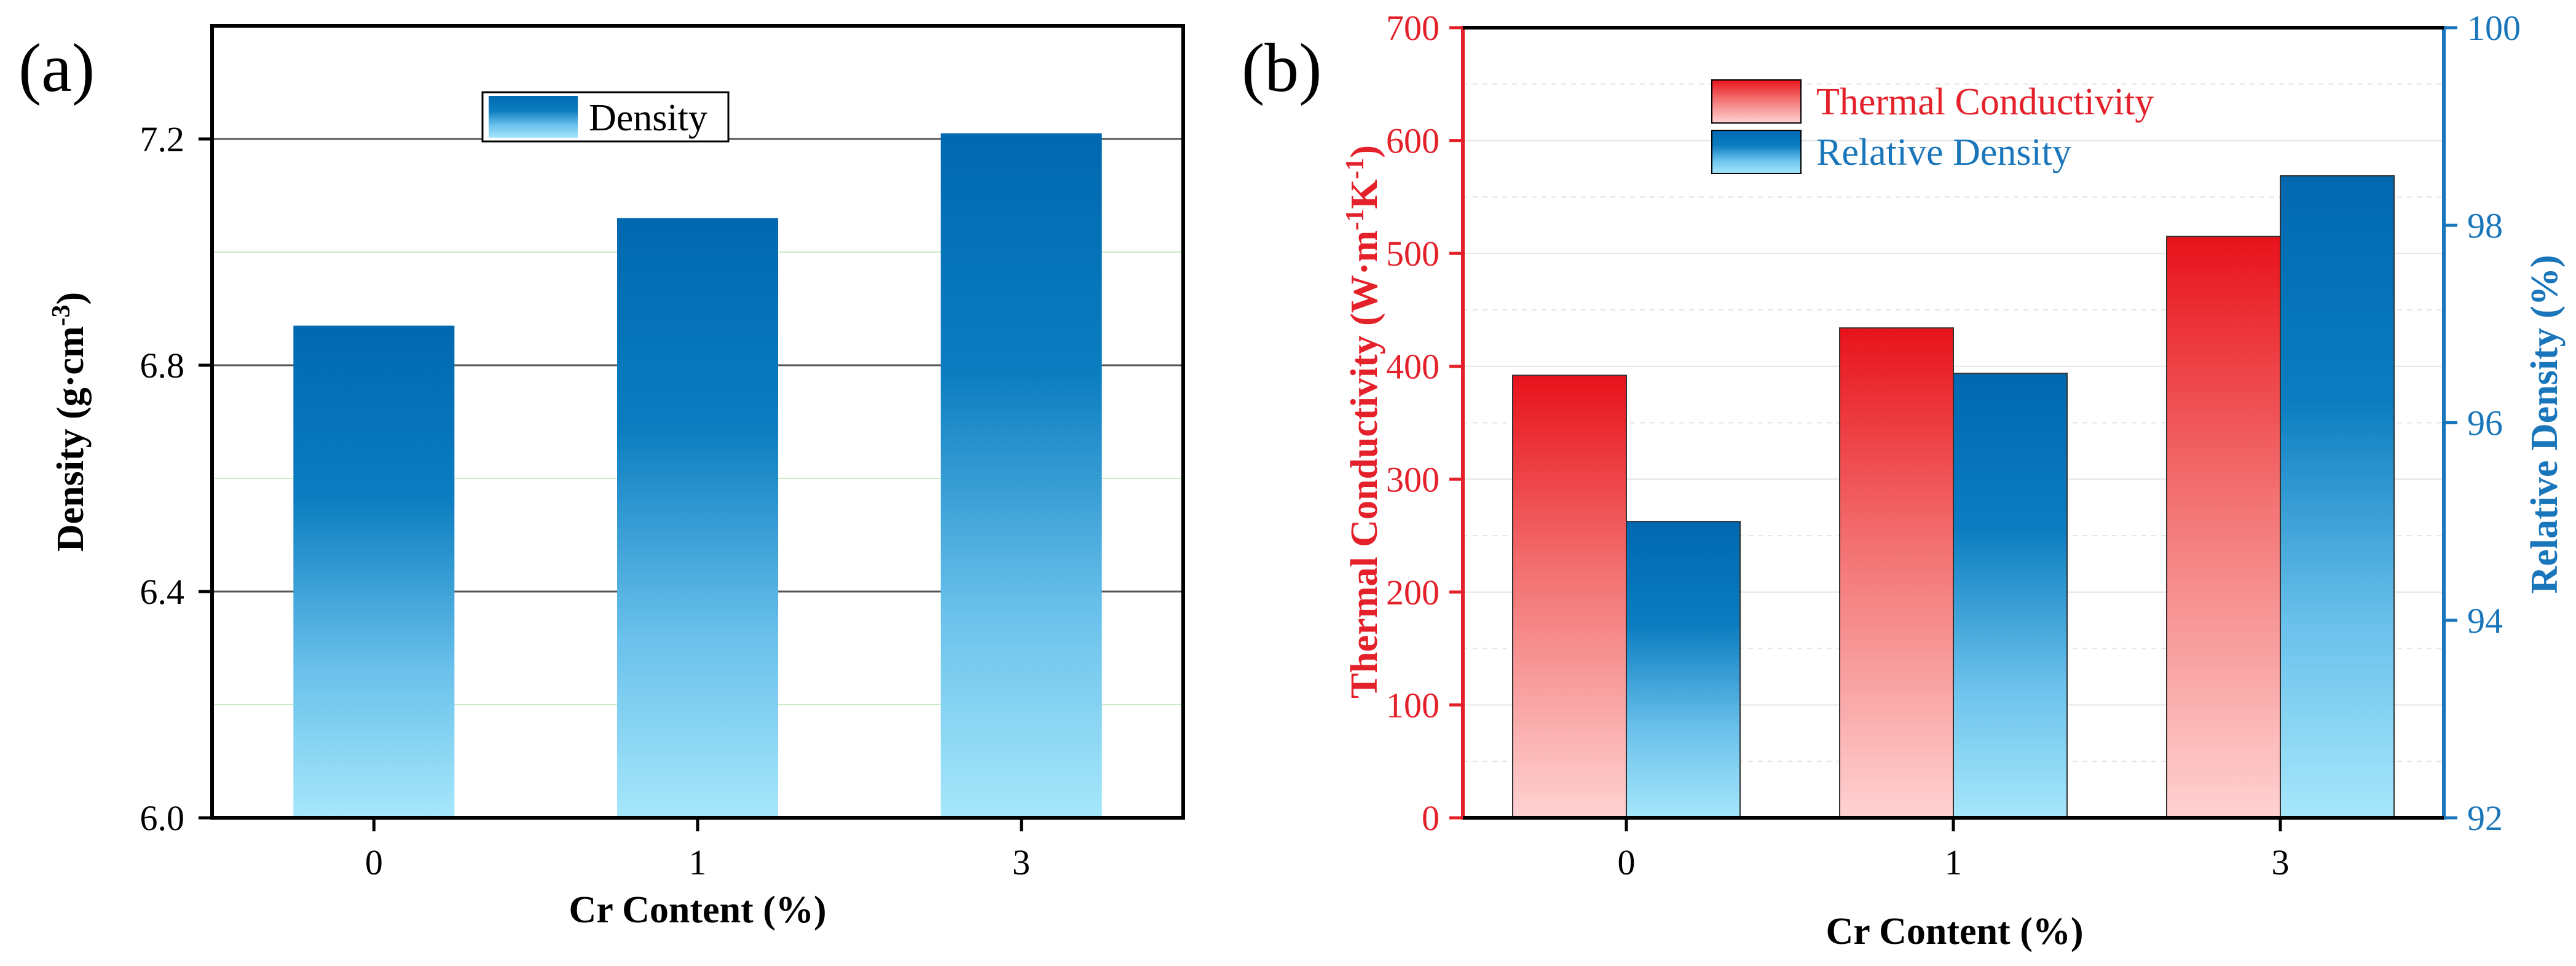  Describe the element at coordinates (163, 139) in the screenshot. I see `panel-a-y-tick-label: 7.2` at that location.